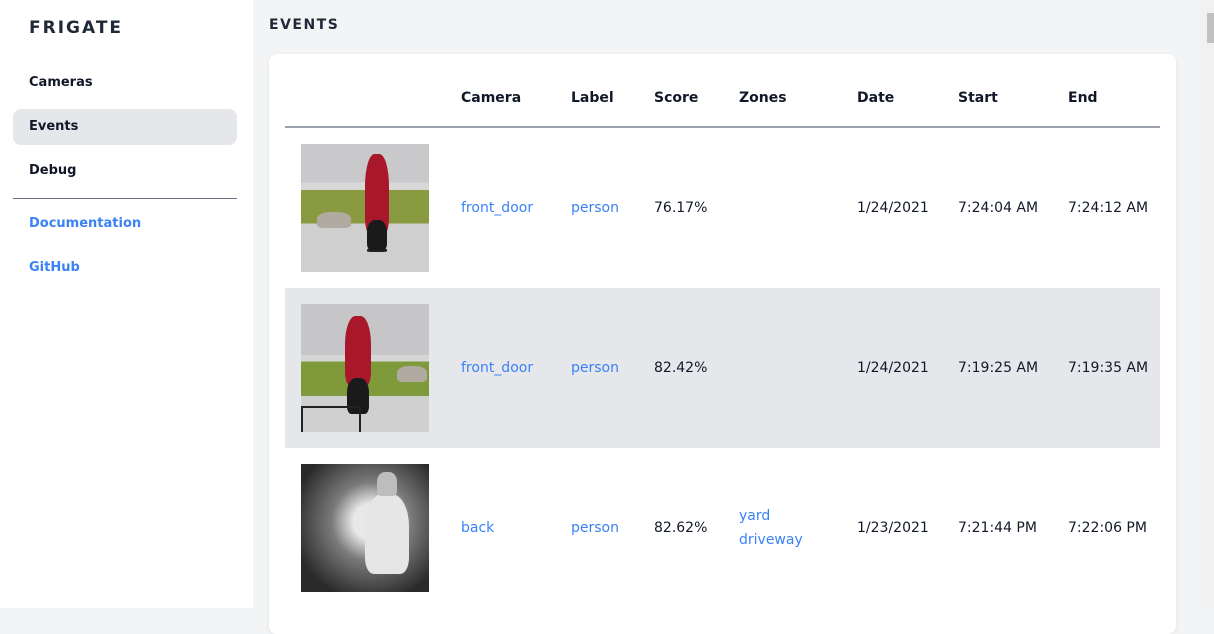  What do you see at coordinates (61, 82) in the screenshot?
I see `sidebar-item-cameras: Cameras` at bounding box center [61, 82].